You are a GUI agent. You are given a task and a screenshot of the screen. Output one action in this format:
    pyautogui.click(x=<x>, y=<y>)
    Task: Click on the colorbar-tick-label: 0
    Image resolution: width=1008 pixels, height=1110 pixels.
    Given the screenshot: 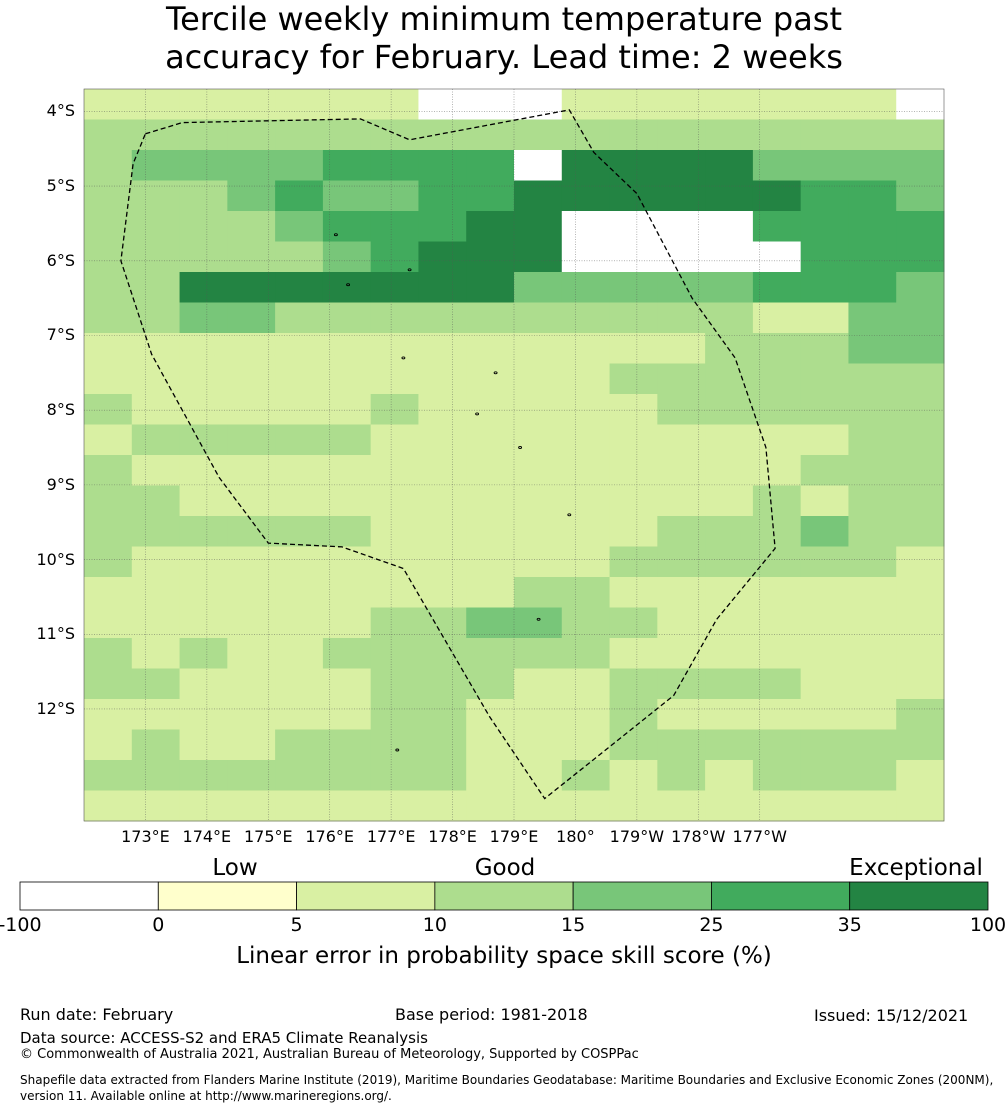 What is the action you would take?
    pyautogui.click(x=158, y=925)
    